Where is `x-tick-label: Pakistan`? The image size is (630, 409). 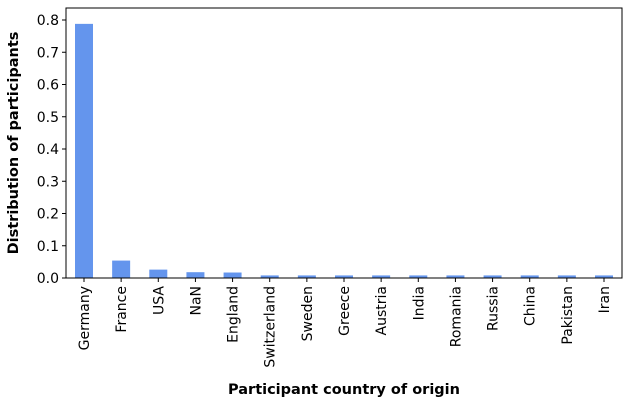
x-tick-label: Pakistan is located at coordinates (568, 315).